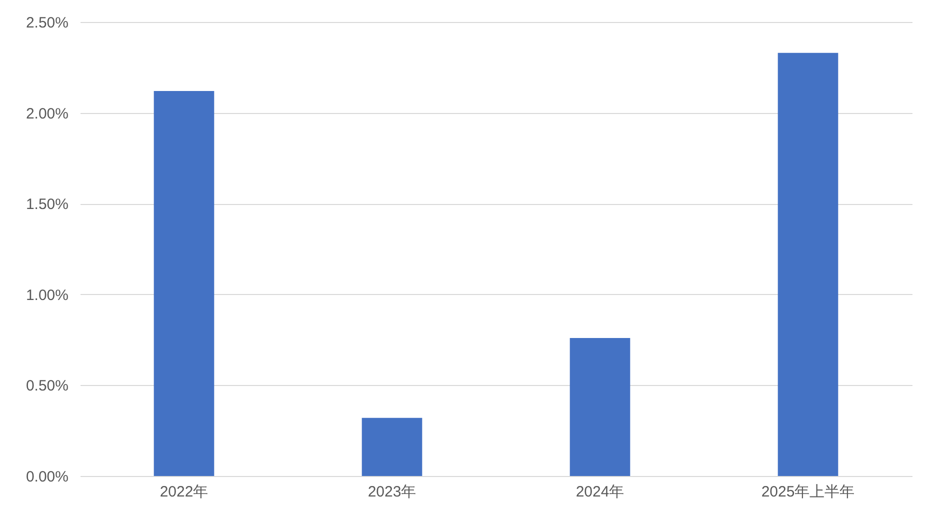 This screenshot has width=936, height=529. I want to click on y-tick-label: 2.50%, so click(47, 23).